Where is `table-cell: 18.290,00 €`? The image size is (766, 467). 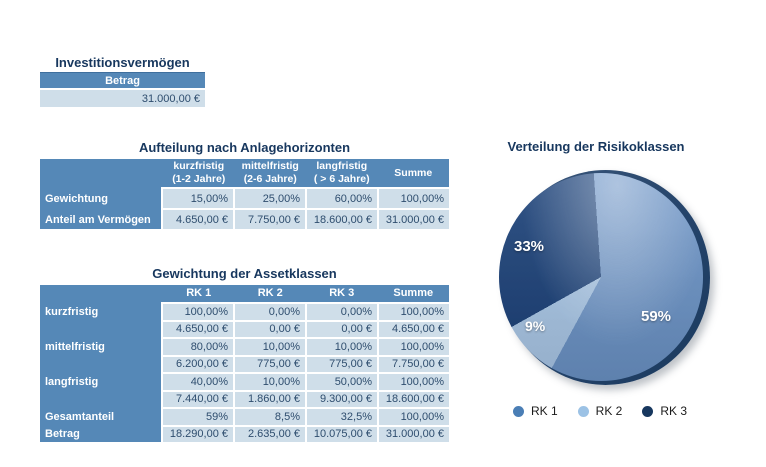
table-cell: 18.290,00 € is located at coordinates (198, 434).